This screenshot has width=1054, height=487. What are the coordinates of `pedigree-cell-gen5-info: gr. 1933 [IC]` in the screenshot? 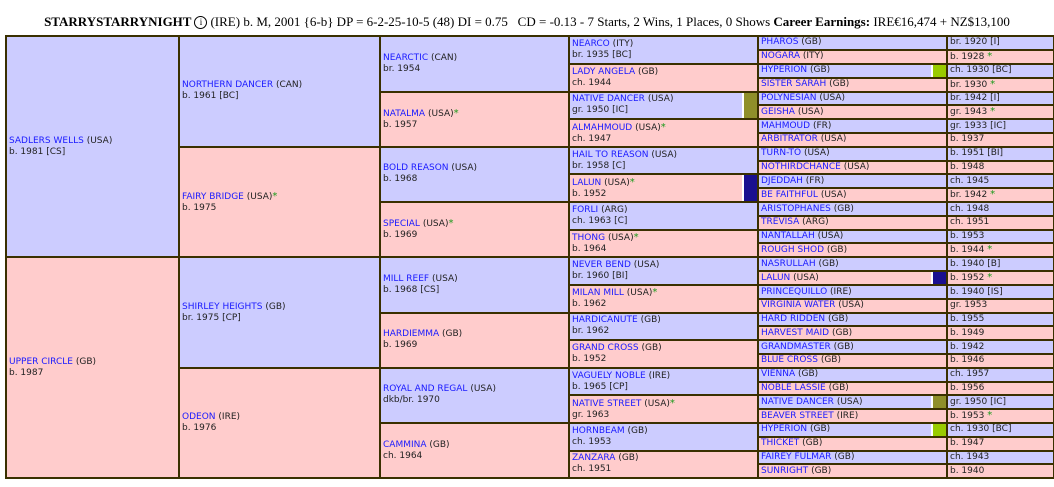 It's located at (1000, 126).